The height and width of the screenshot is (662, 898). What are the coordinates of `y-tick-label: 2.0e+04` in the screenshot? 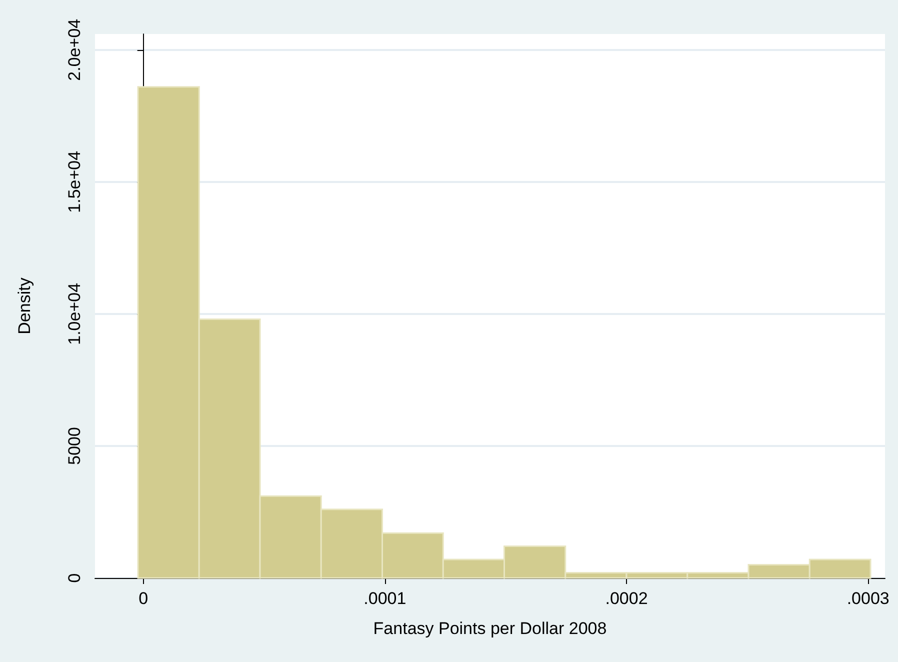 It's located at (74, 49).